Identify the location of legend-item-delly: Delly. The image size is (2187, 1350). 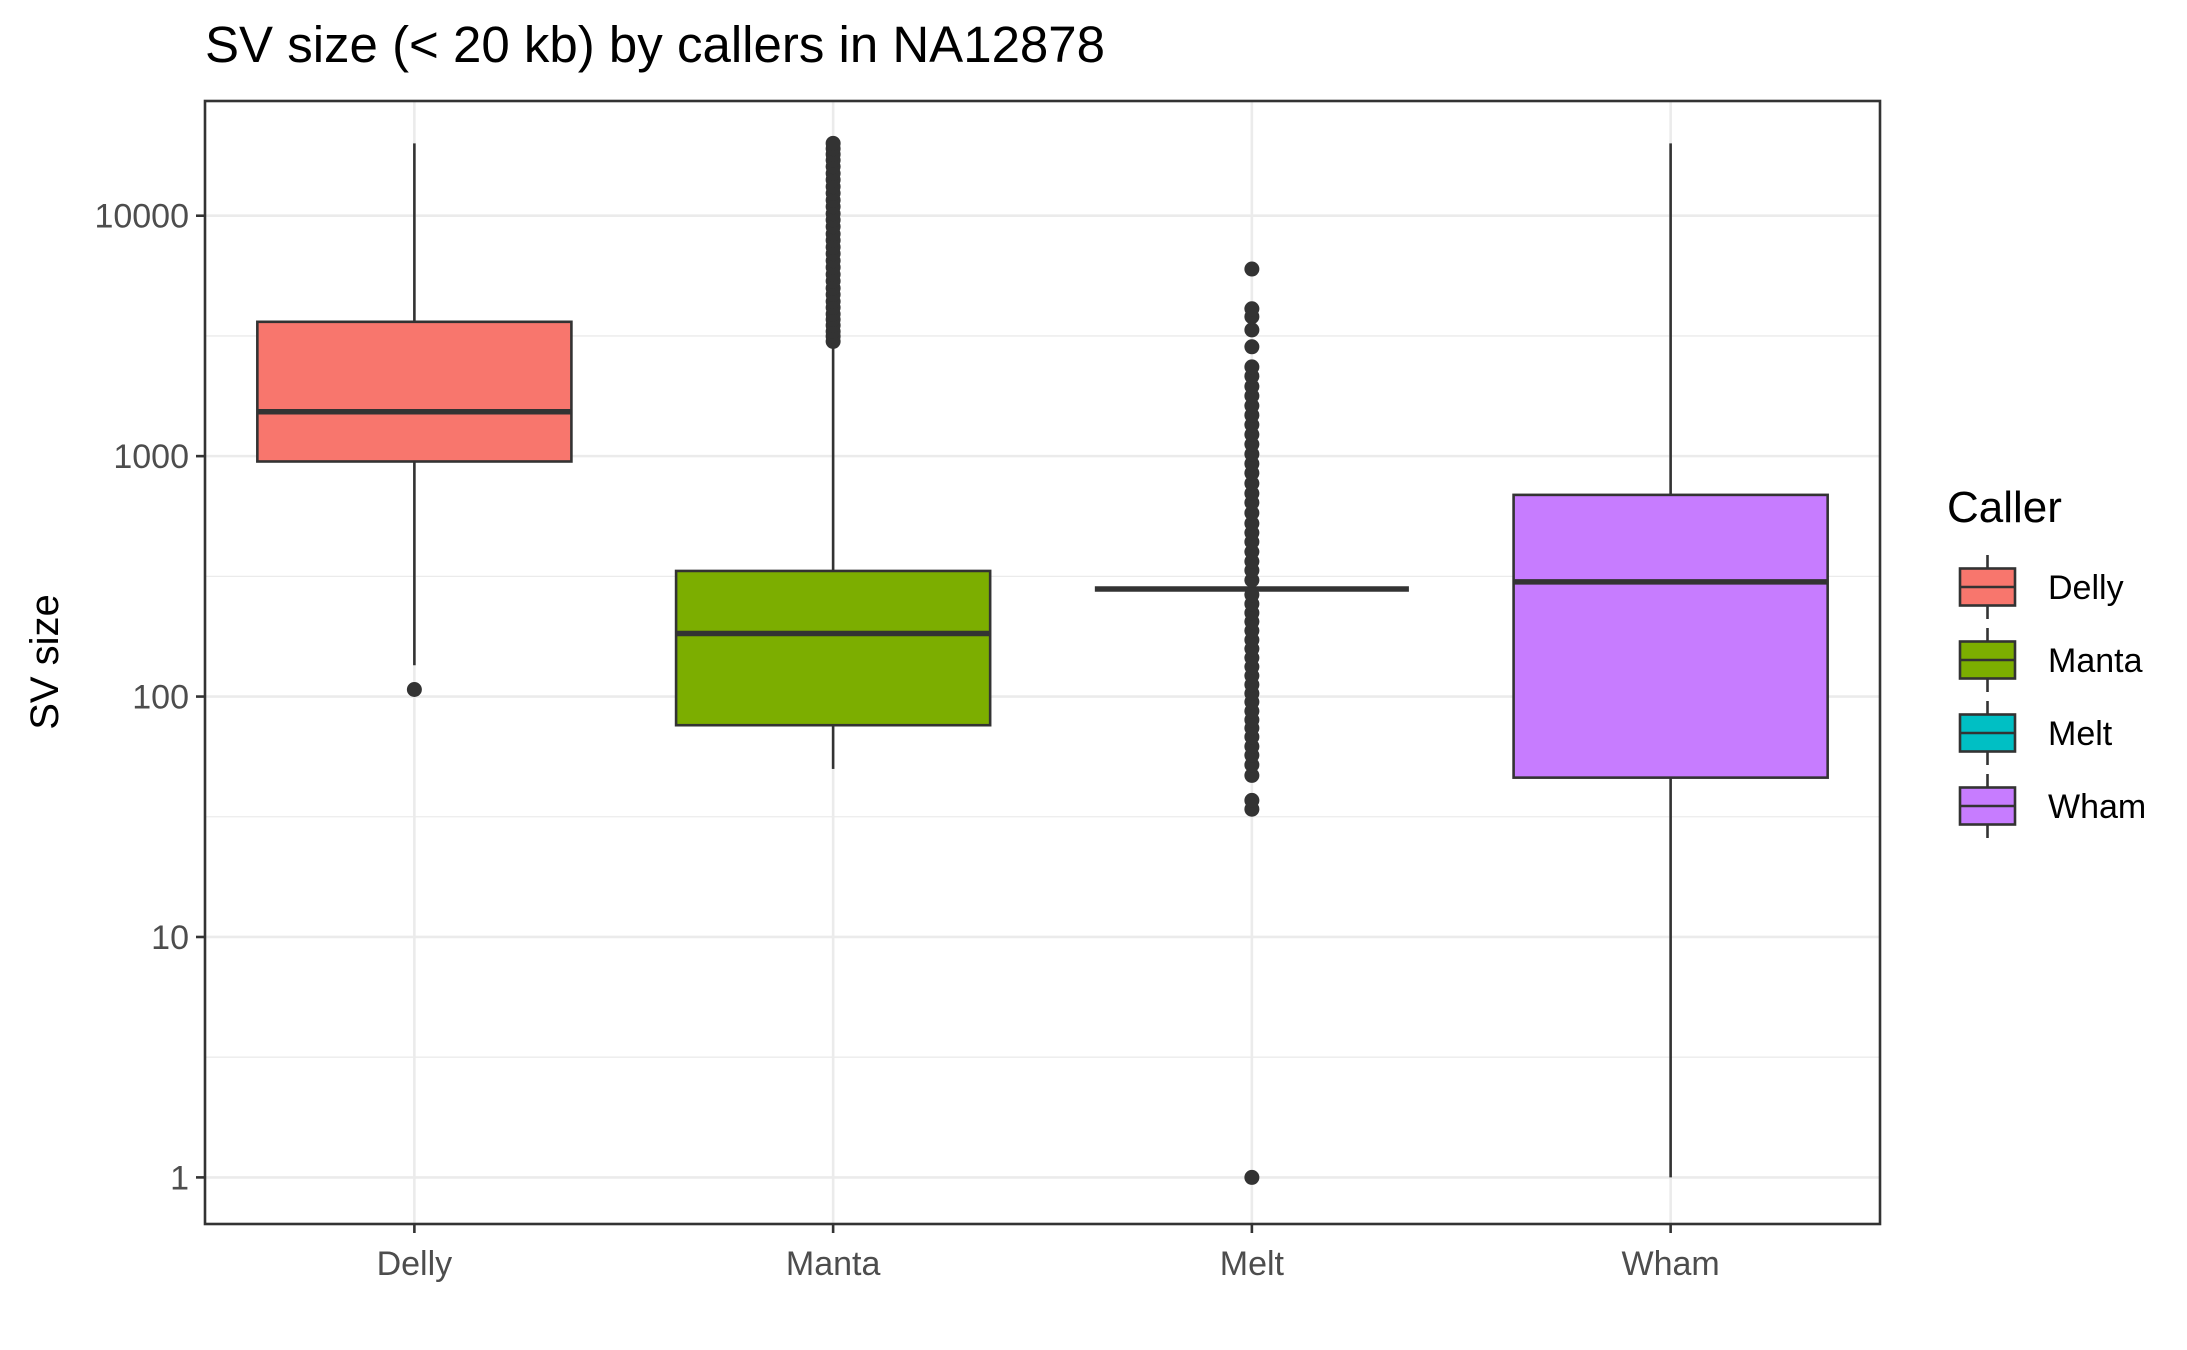
(2041, 587).